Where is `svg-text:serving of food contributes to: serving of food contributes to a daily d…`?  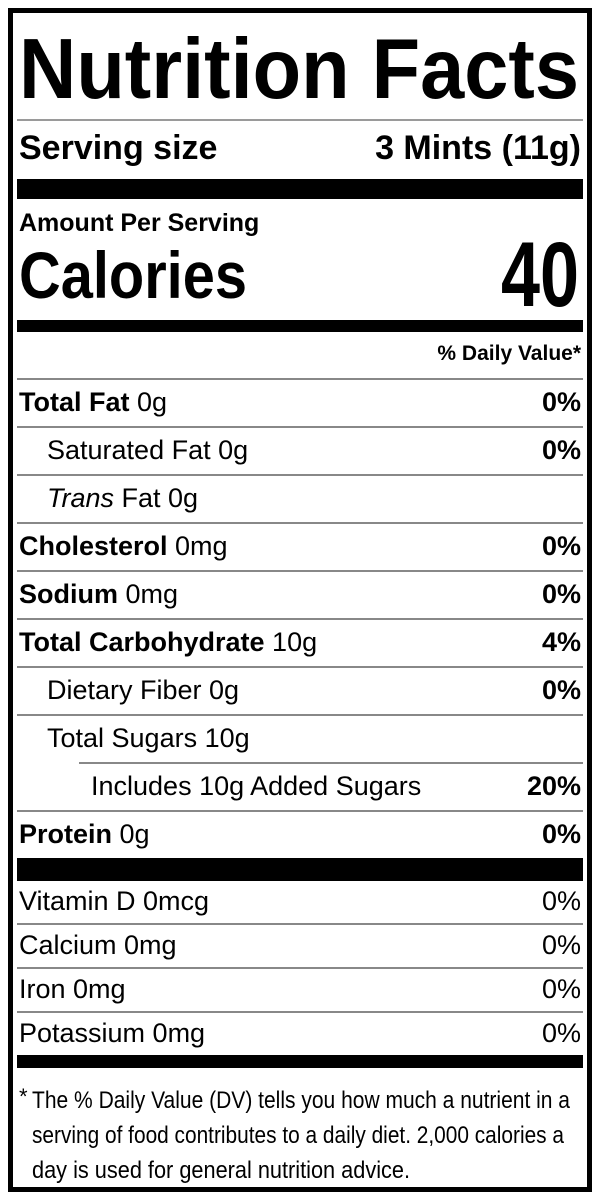 svg-text:serving of food contributes to: serving of food contributes to a daily d… is located at coordinates (298, 1135).